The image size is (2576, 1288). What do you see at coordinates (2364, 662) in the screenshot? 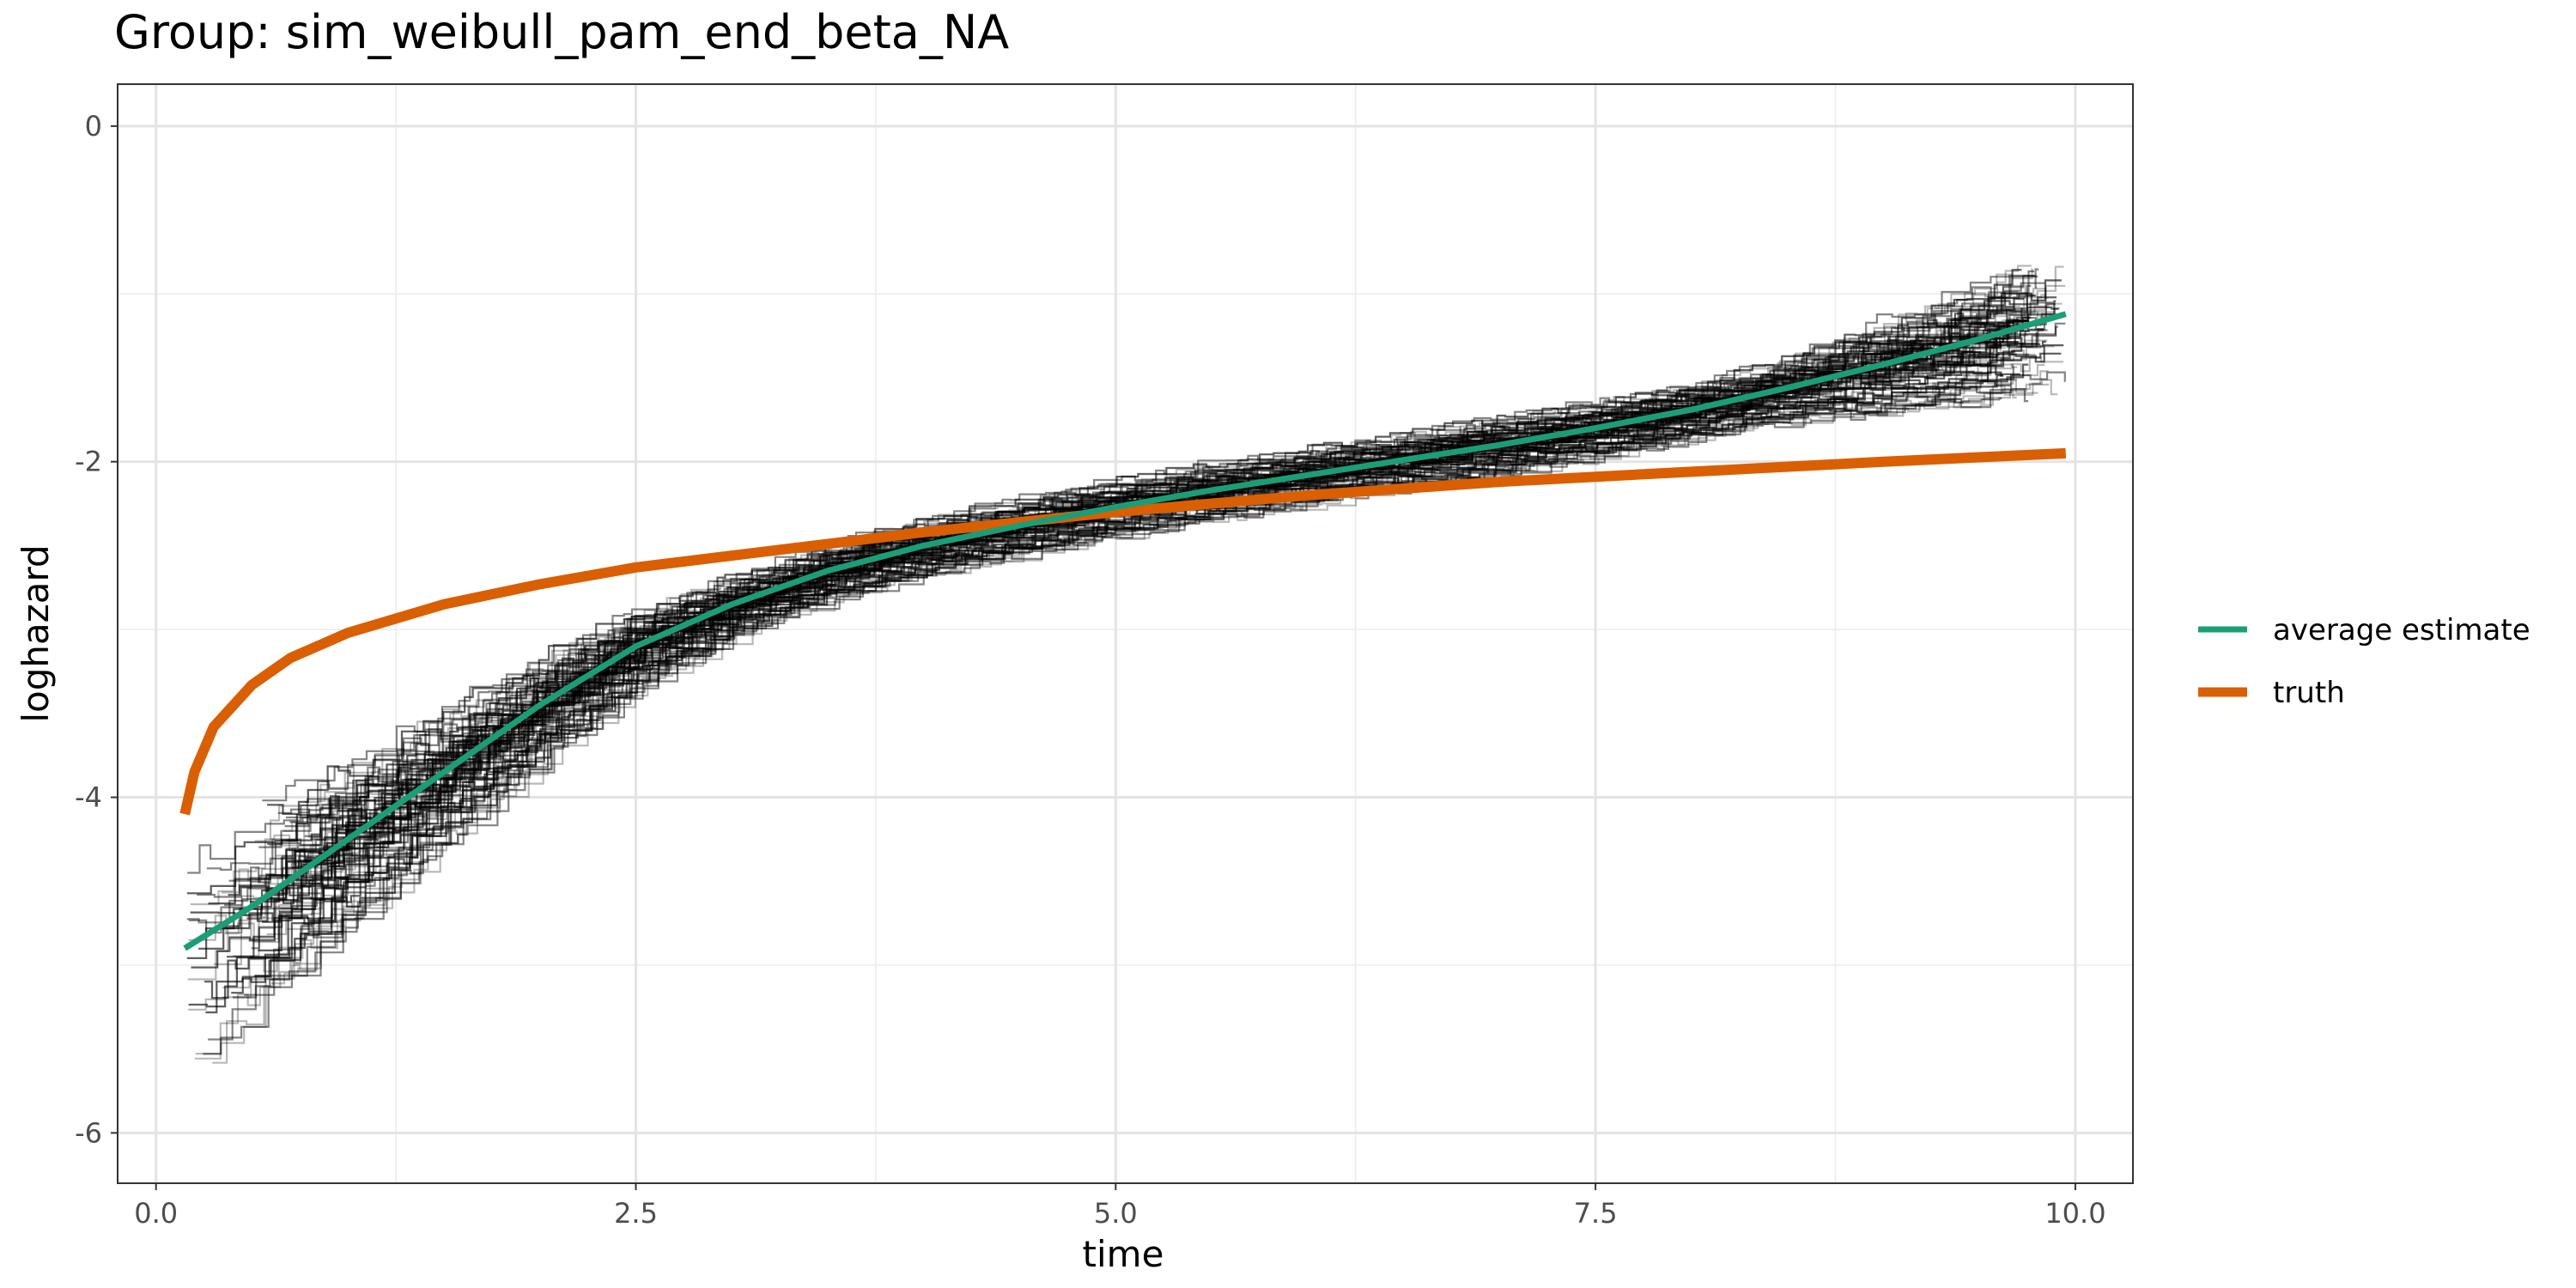
I see `legend: average estimate truth` at bounding box center [2364, 662].